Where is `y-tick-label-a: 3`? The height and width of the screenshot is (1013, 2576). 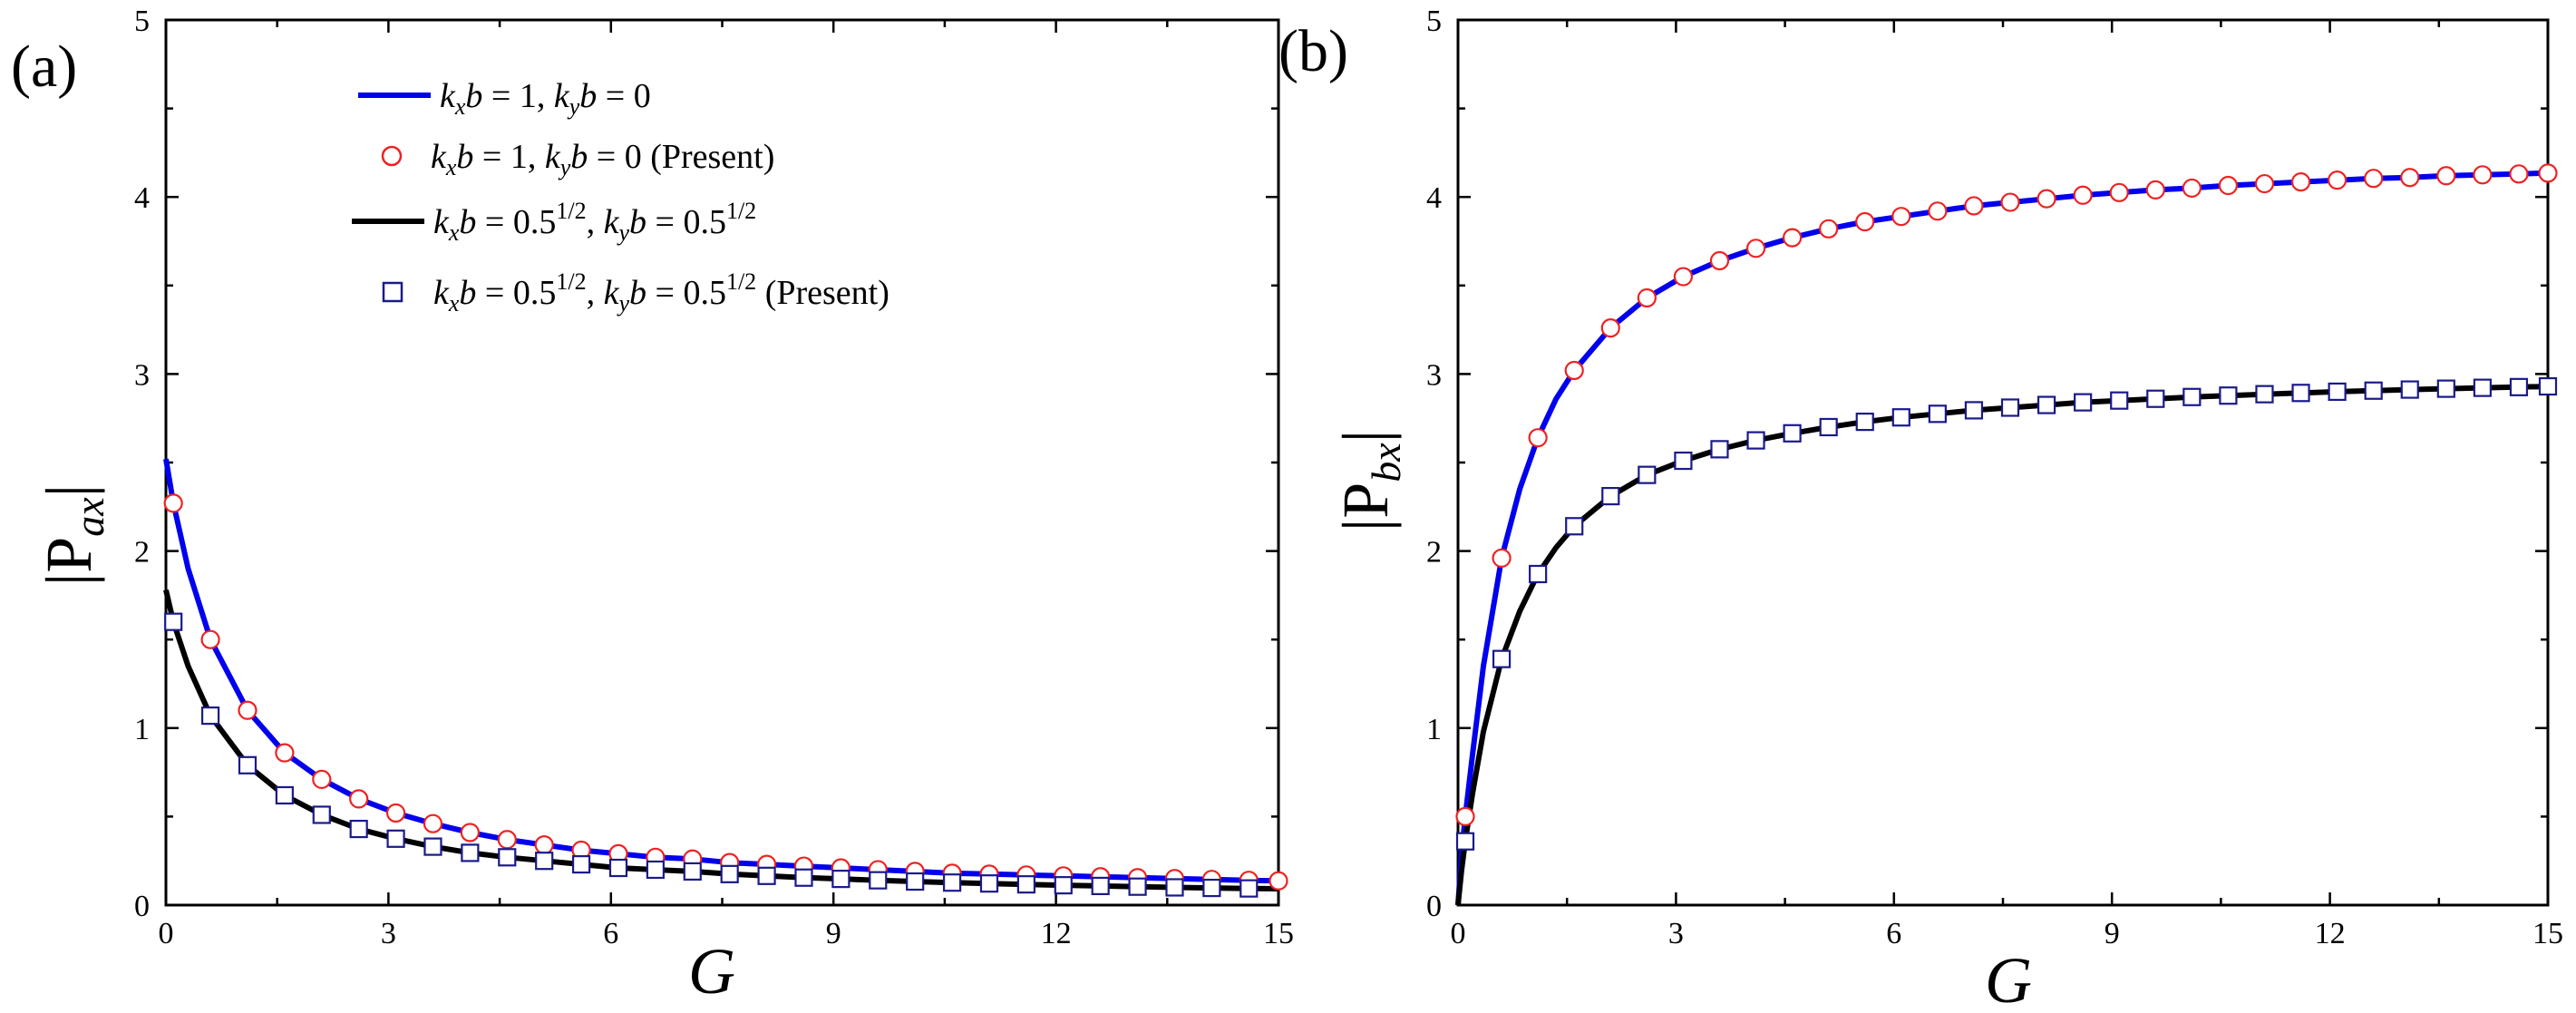 y-tick-label-a: 3 is located at coordinates (142, 375).